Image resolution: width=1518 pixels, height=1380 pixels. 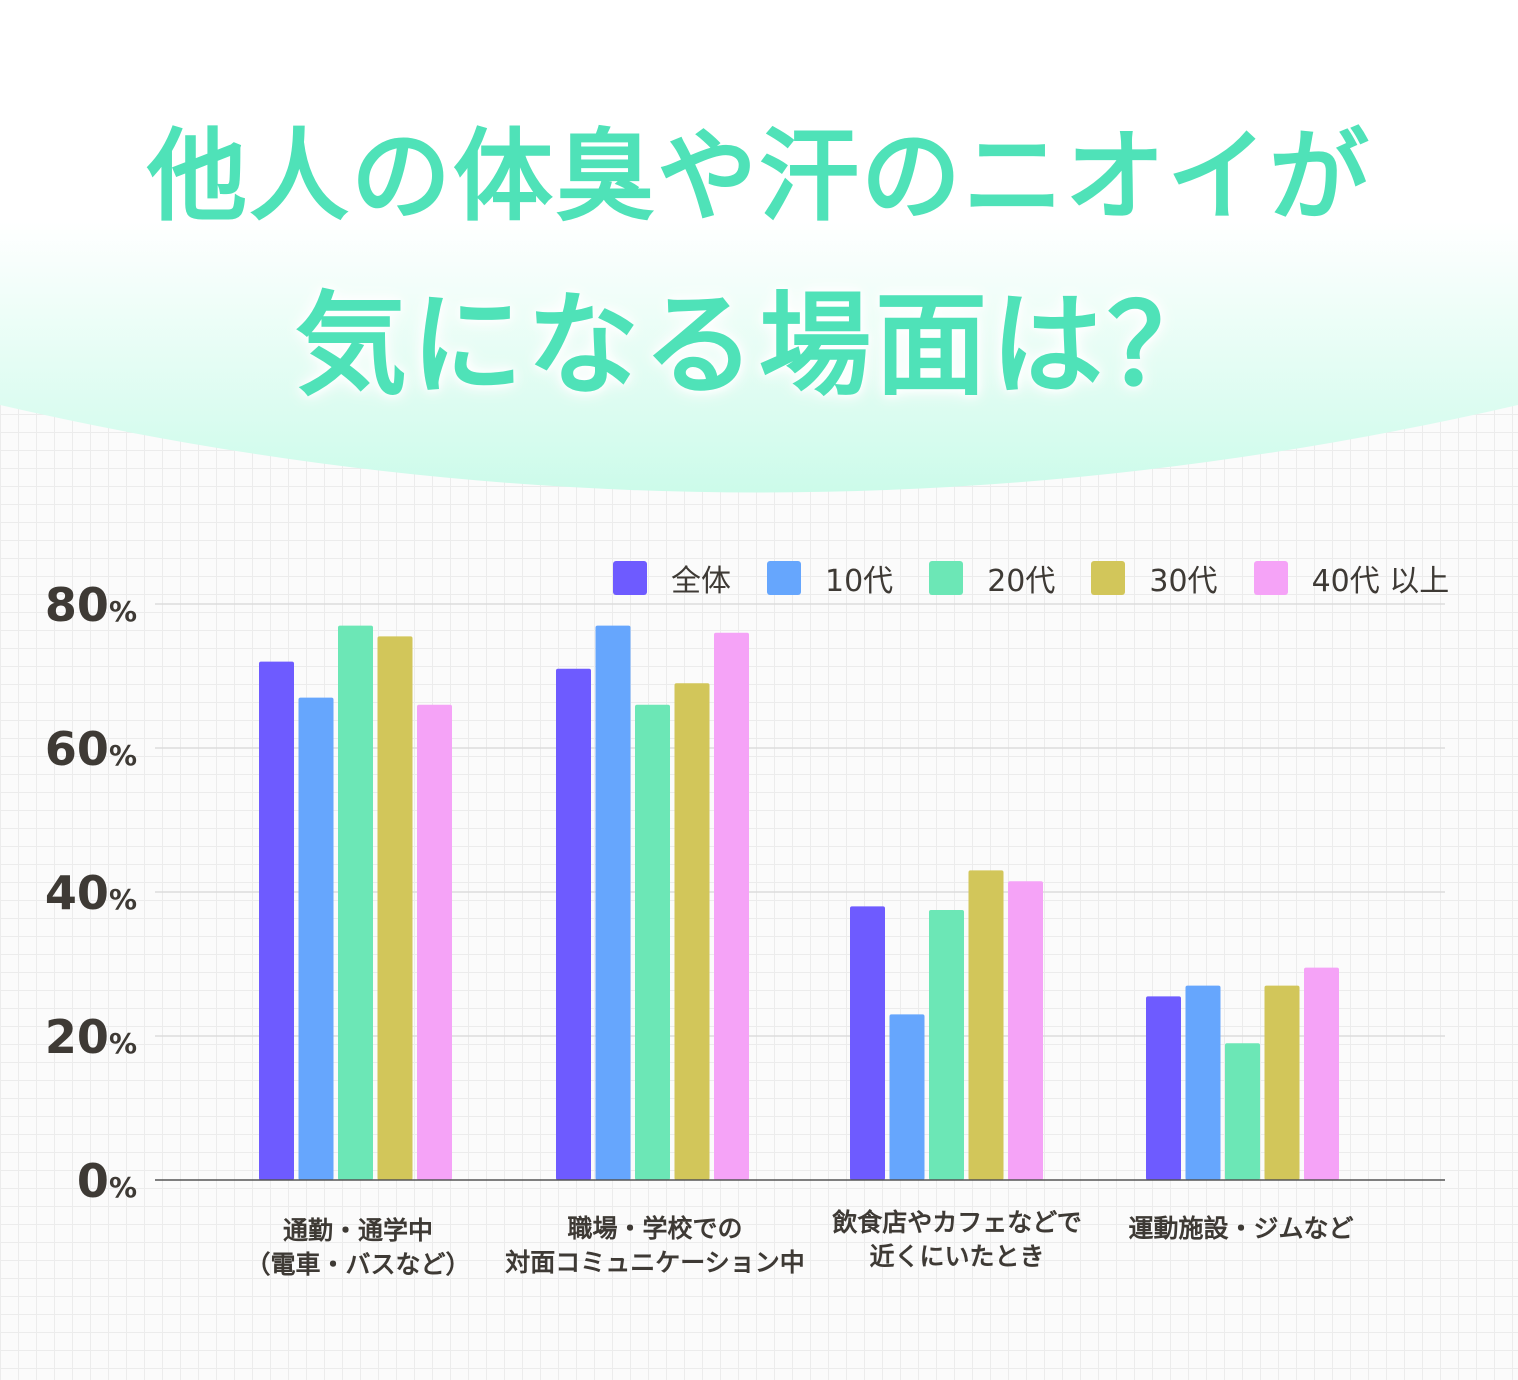 I want to click on x-tick-label: 運動施設・ジムなど, so click(x=1241, y=1229).